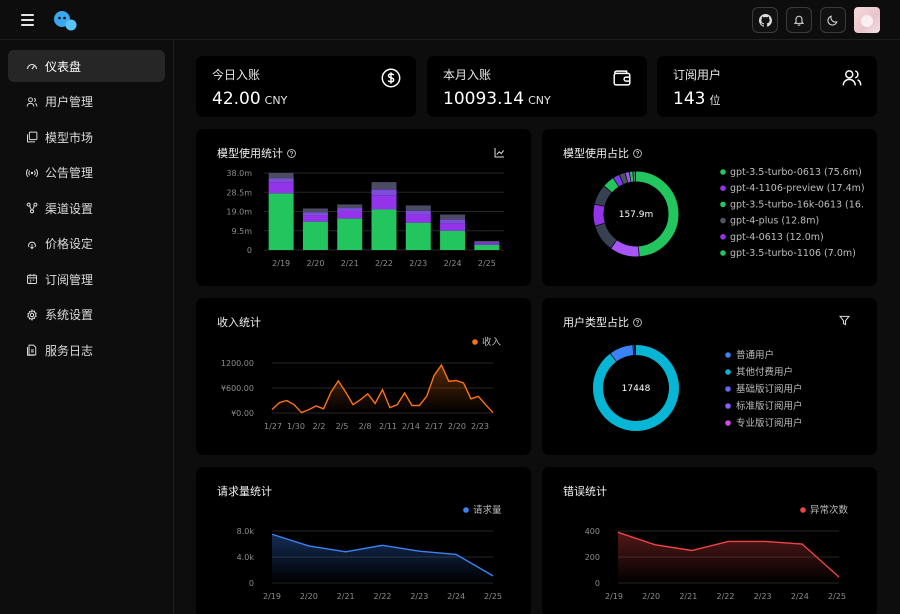  I want to click on y-tick-label: 19.0m, so click(239, 212).